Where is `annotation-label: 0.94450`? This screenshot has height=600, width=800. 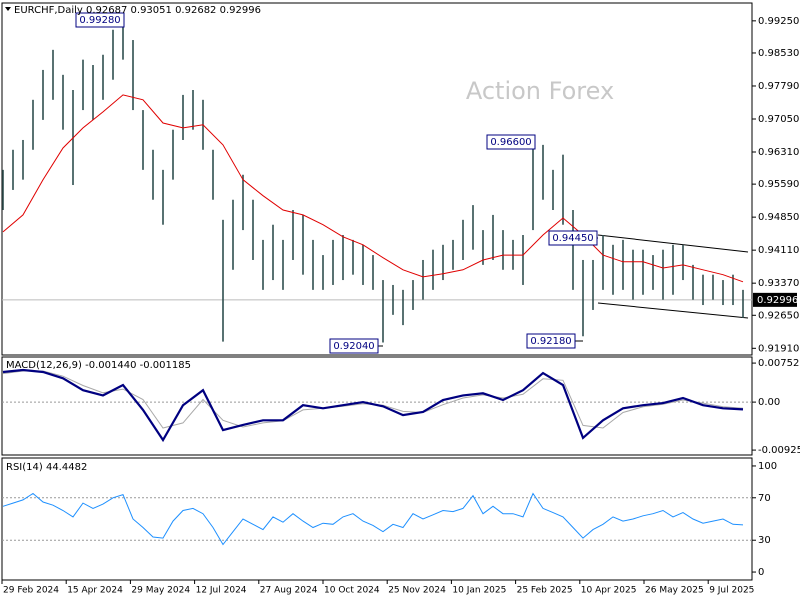
annotation-label: 0.94450 is located at coordinates (572, 238).